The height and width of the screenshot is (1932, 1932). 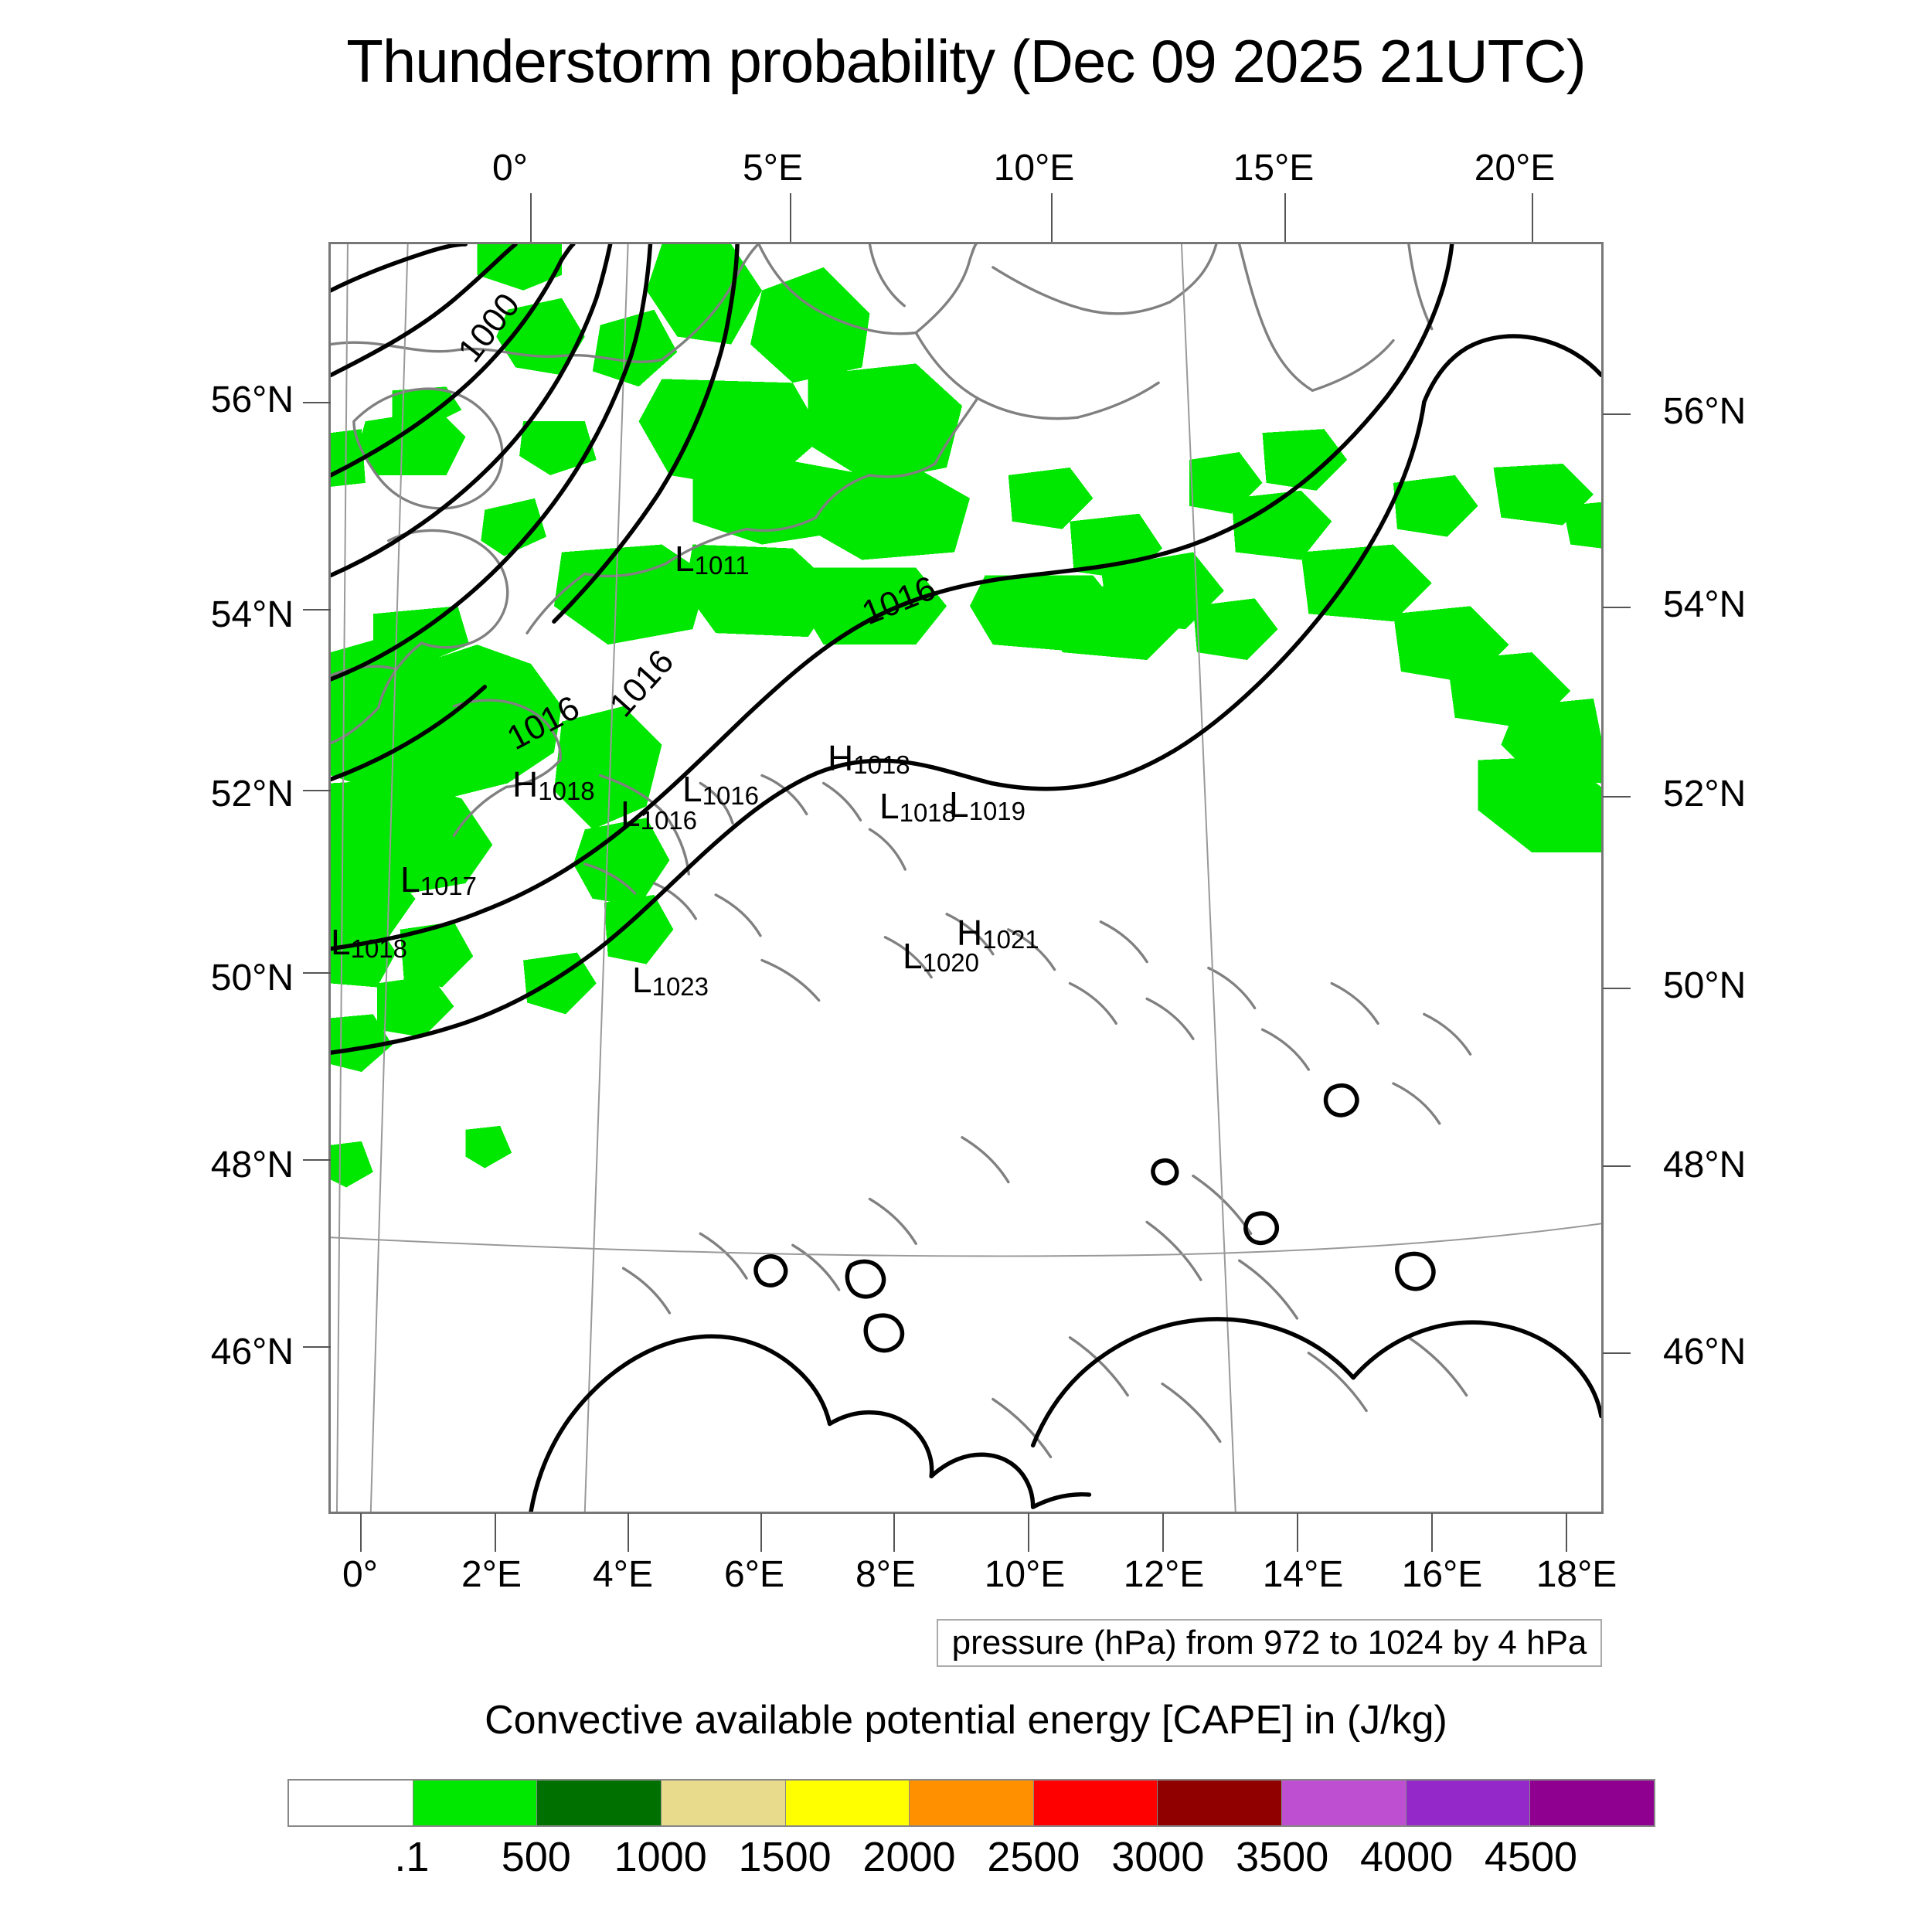 I want to click on pressure-centre-L-1020: L1020, so click(x=941, y=956).